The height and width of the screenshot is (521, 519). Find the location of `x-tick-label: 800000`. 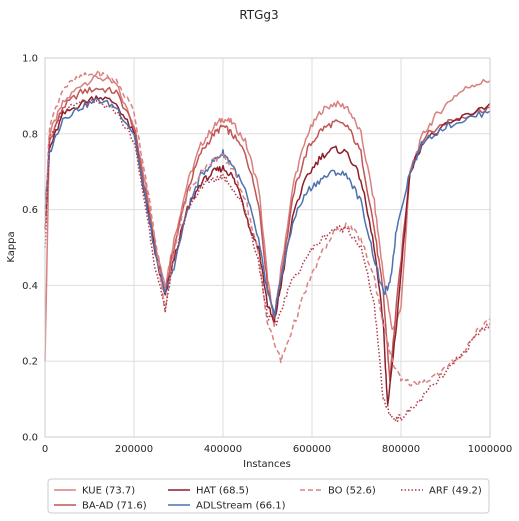

x-tick-label: 800000 is located at coordinates (401, 449).